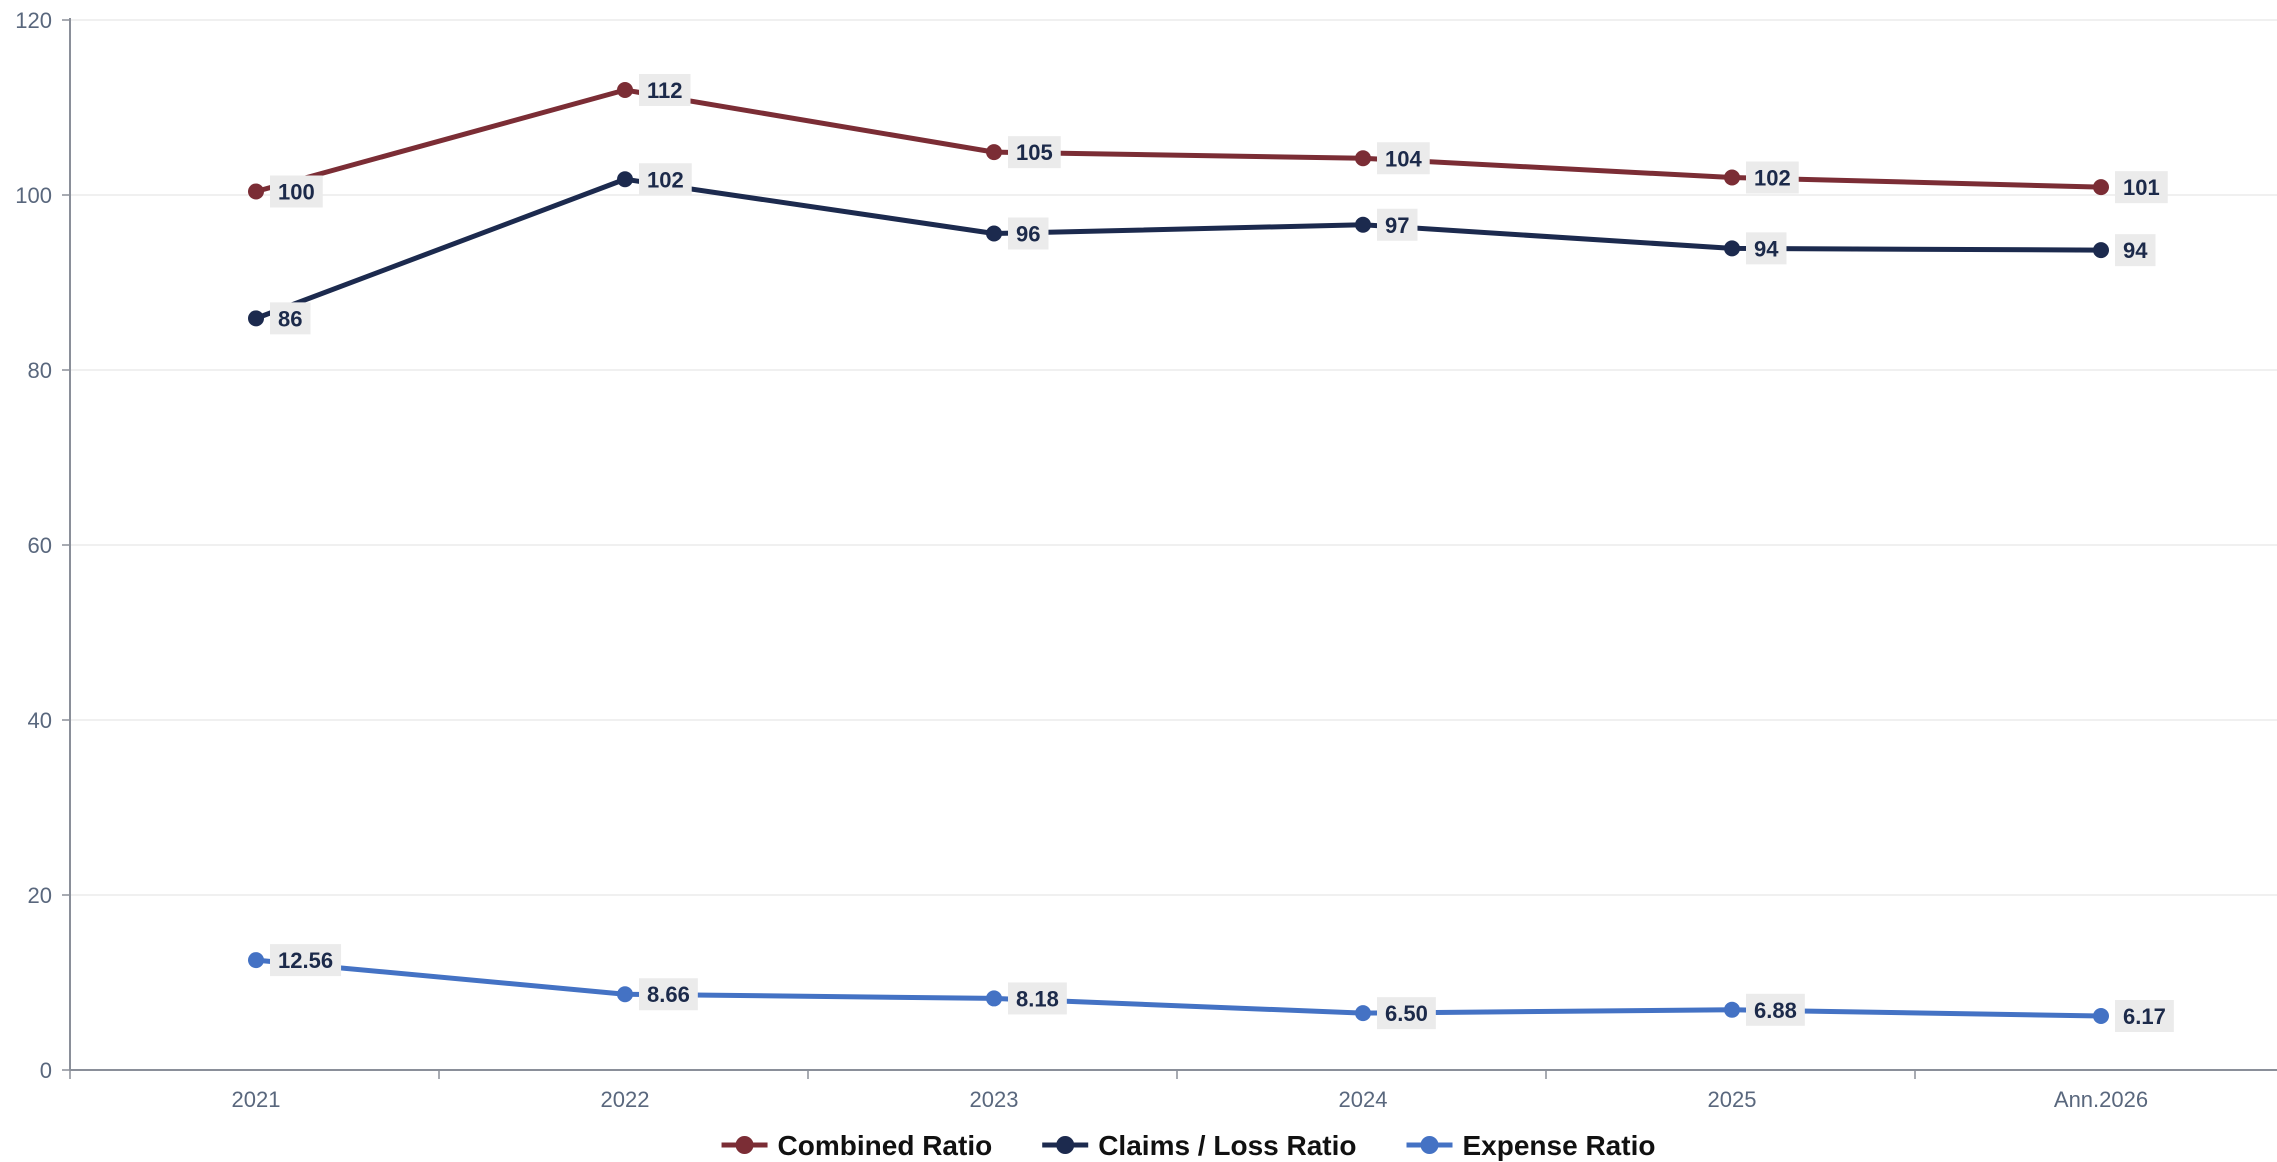  I want to click on data-label-text: 104, so click(1403, 158).